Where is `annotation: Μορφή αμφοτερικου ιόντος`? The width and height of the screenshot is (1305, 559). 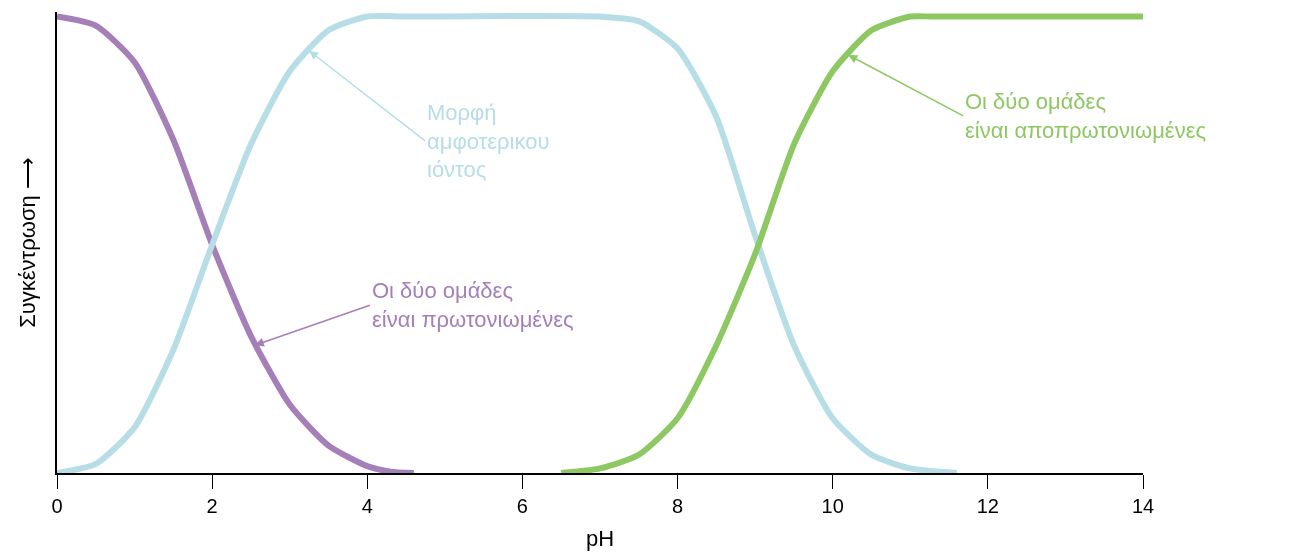
annotation: Μορφή αμφοτερικου ιόντος is located at coordinates (488, 141).